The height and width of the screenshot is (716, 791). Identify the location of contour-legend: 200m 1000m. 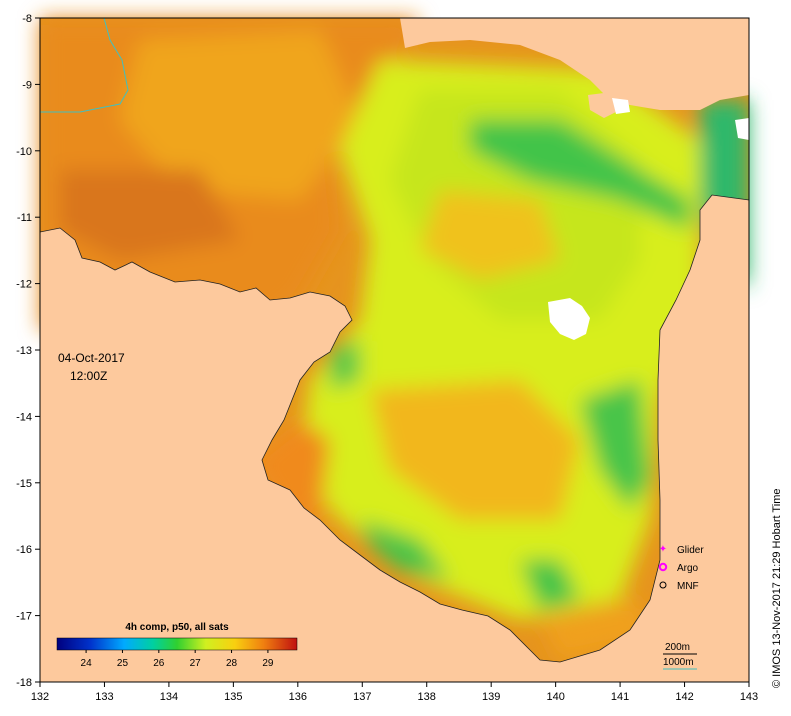
(680, 656).